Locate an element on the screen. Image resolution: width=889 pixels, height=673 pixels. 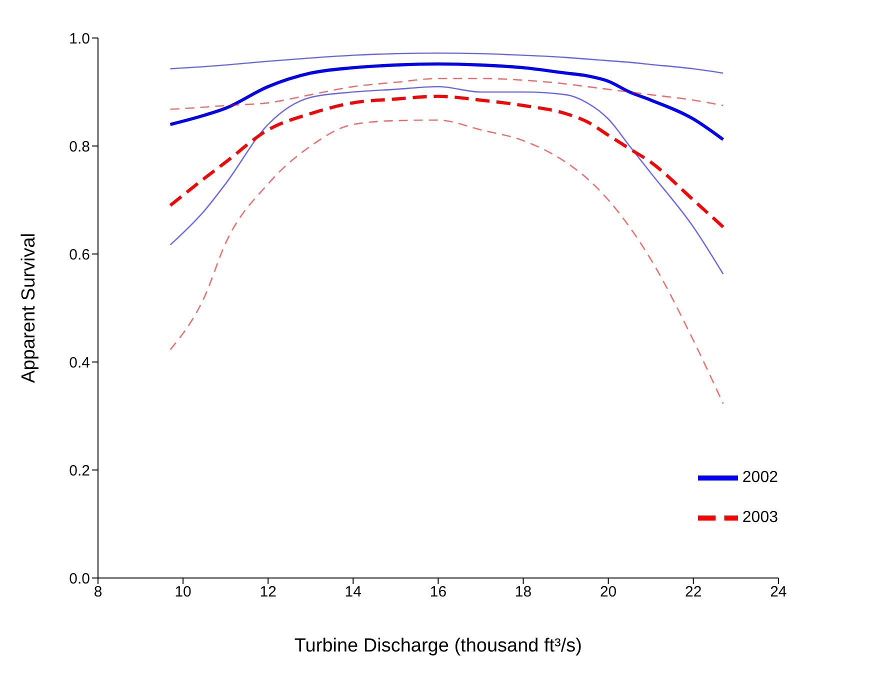
x-tick-label: 8 is located at coordinates (98, 592).